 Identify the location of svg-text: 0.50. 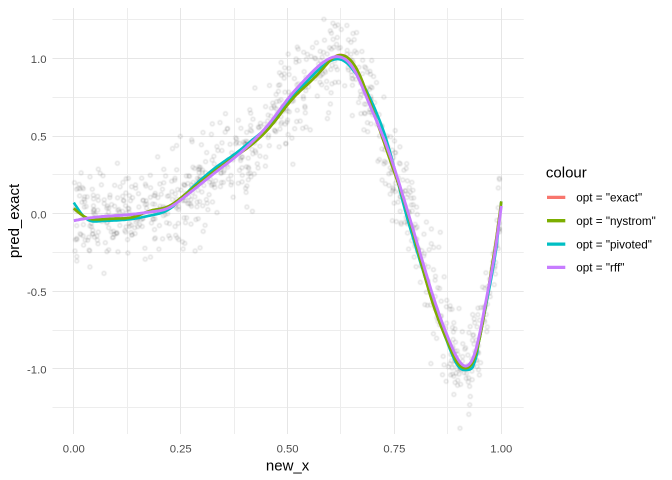
(288, 450).